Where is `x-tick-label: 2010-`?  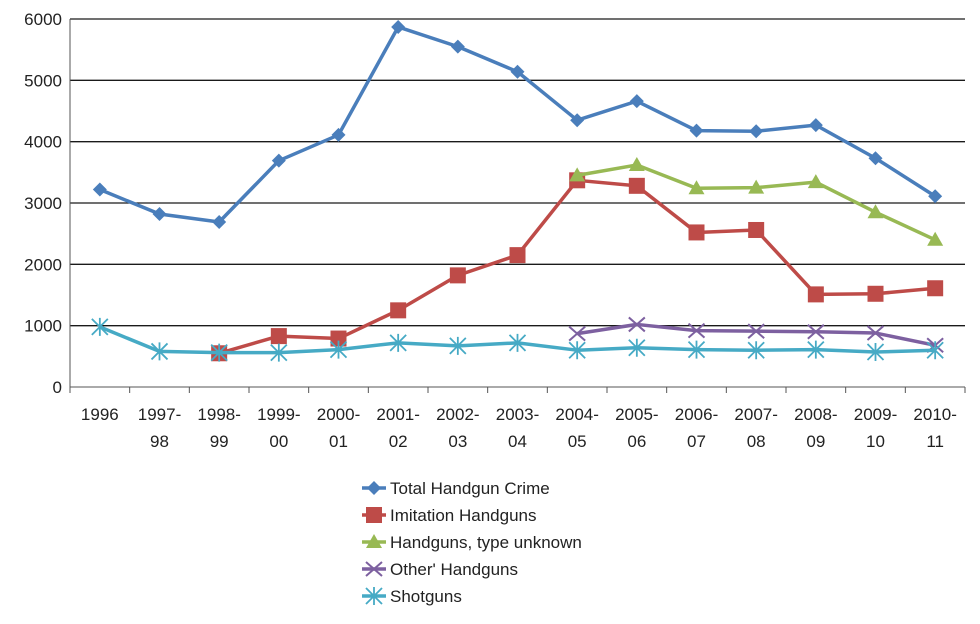
x-tick-label: 2010- is located at coordinates (934, 414).